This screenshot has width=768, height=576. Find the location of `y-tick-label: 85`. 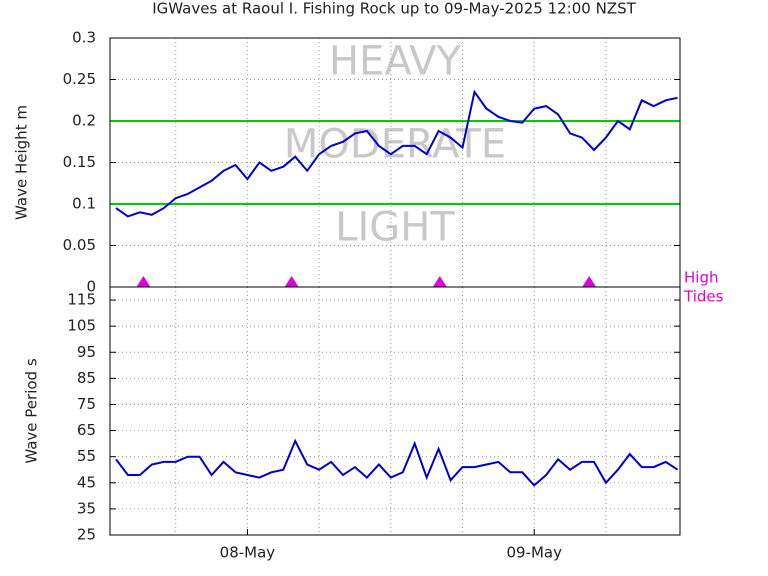

y-tick-label: 85 is located at coordinates (86, 378).